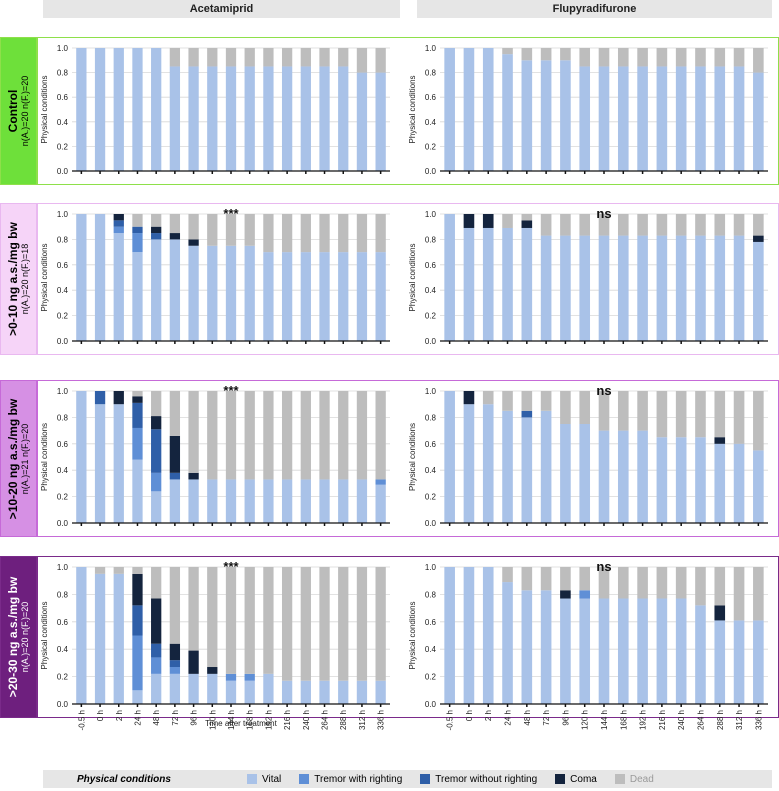  Describe the element at coordinates (124, 779) in the screenshot. I see `legend-title: Physical conditions` at that location.